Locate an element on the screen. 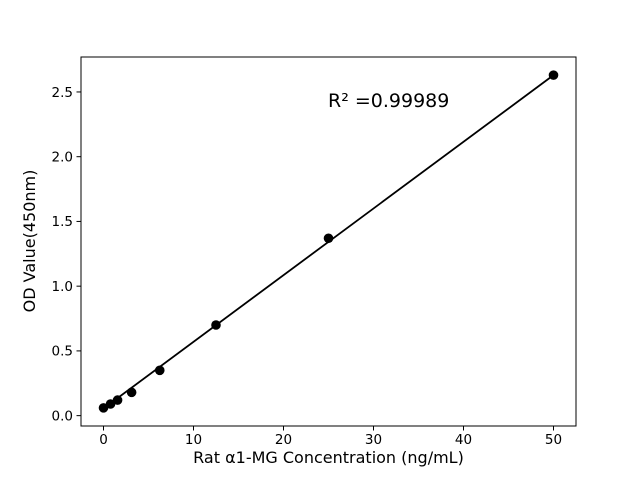 This screenshot has width=640, height=480. x-axis-label: Rat α1-MG Concentration (ng/mL) is located at coordinates (328, 457).